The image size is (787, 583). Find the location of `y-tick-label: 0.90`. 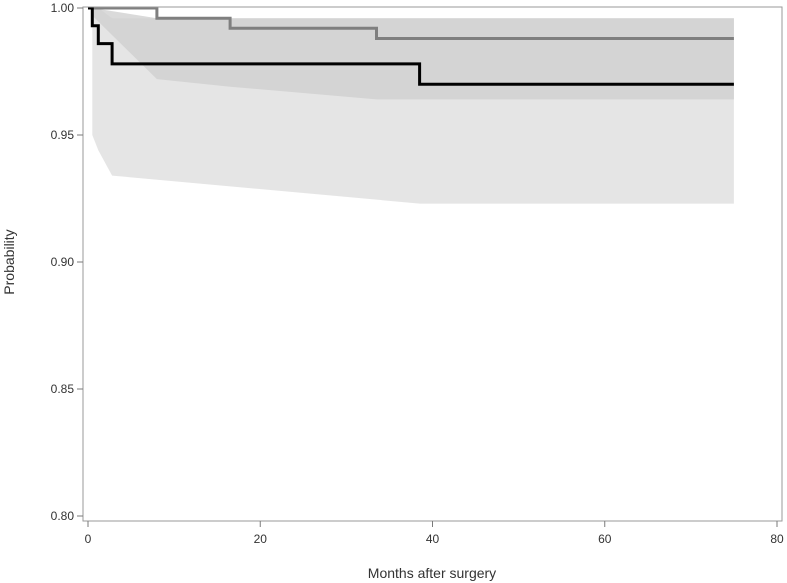

y-tick-label: 0.90 is located at coordinates (63, 262).